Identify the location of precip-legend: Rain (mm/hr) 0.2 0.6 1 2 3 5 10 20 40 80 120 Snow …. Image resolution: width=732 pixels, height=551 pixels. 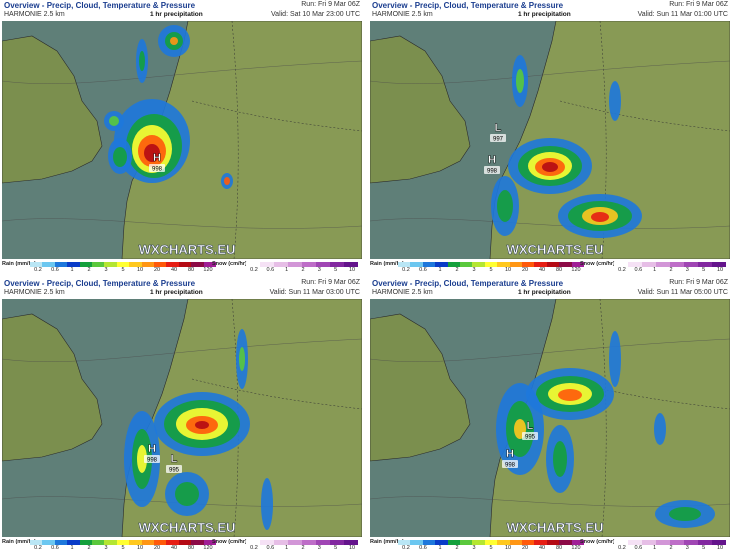
(550, 266).